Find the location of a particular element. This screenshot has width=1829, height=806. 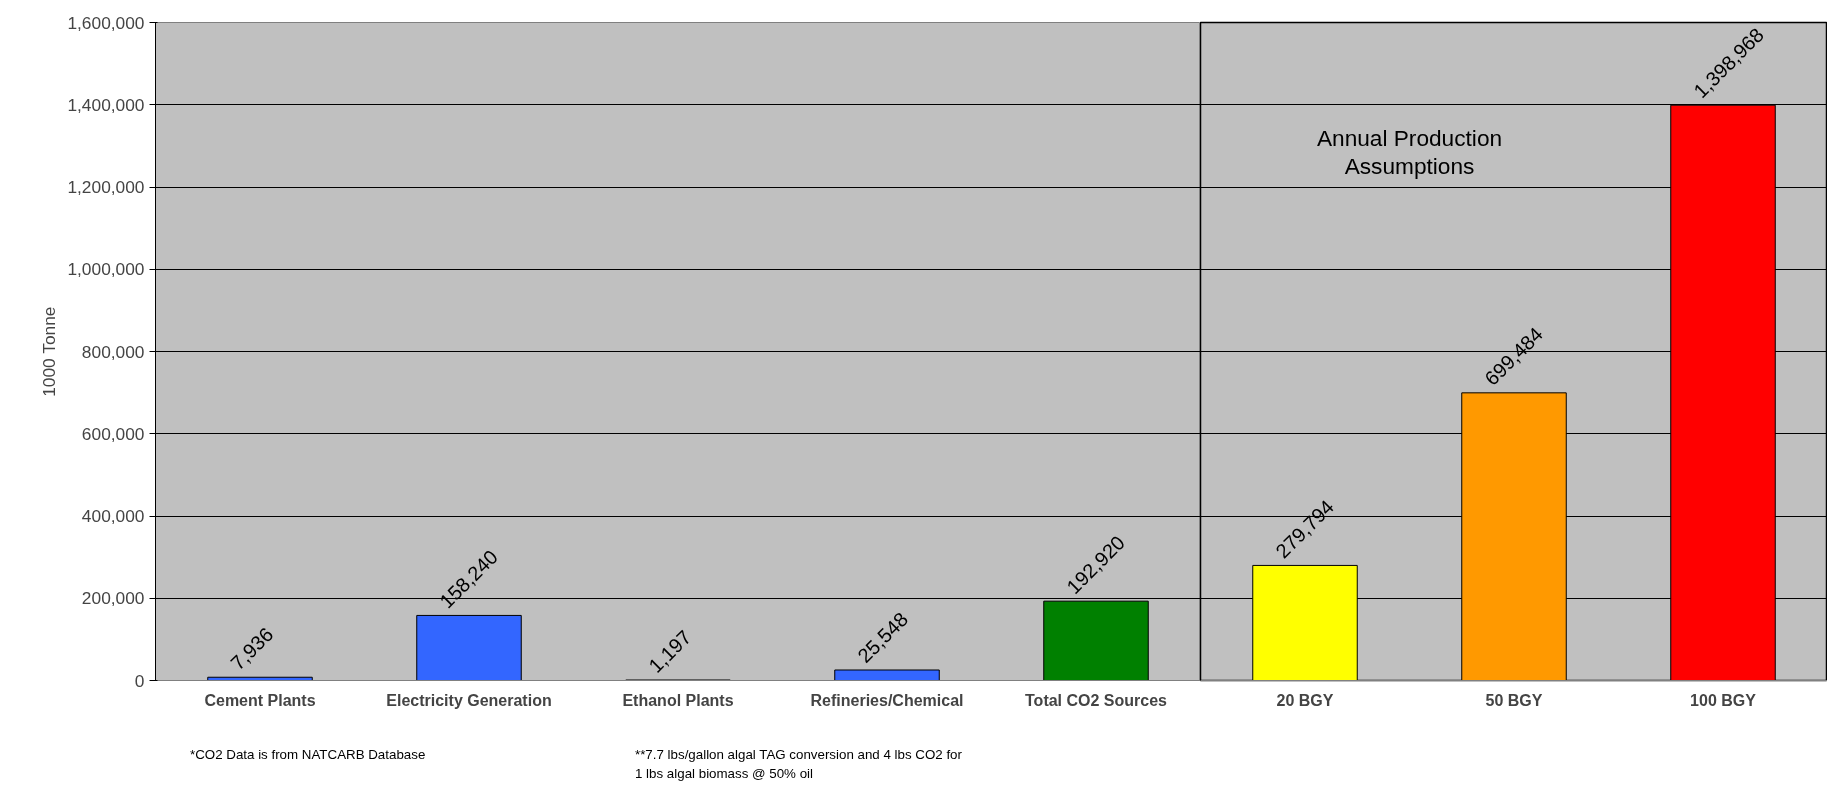

y-tick-label: 800,000 is located at coordinates (113, 351).